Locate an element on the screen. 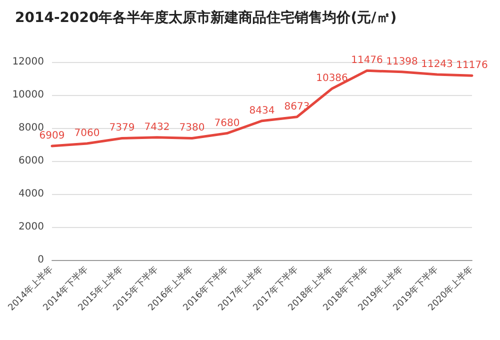  data-label: 11176 is located at coordinates (472, 66).